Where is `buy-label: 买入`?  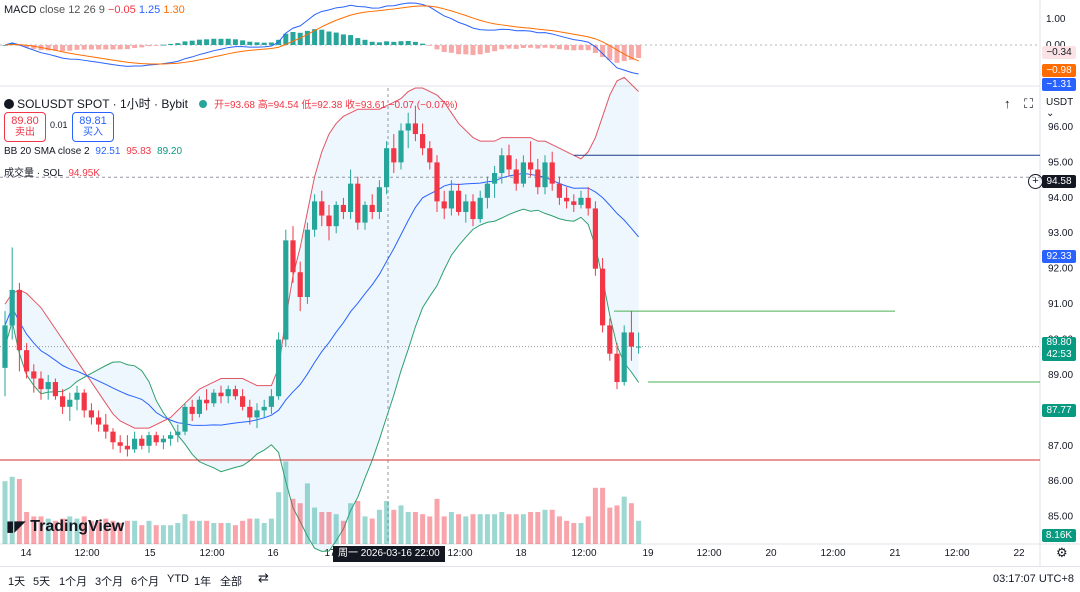
buy-label: 买入 is located at coordinates (93, 132).